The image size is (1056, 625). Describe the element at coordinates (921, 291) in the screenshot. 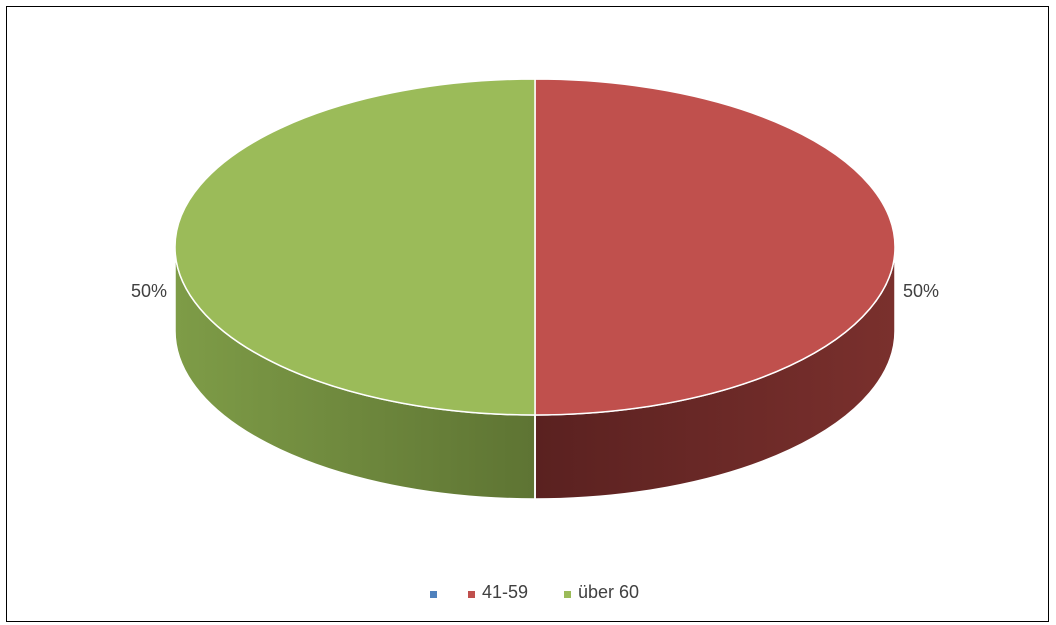

I see `data-label-41-59: 50%` at that location.